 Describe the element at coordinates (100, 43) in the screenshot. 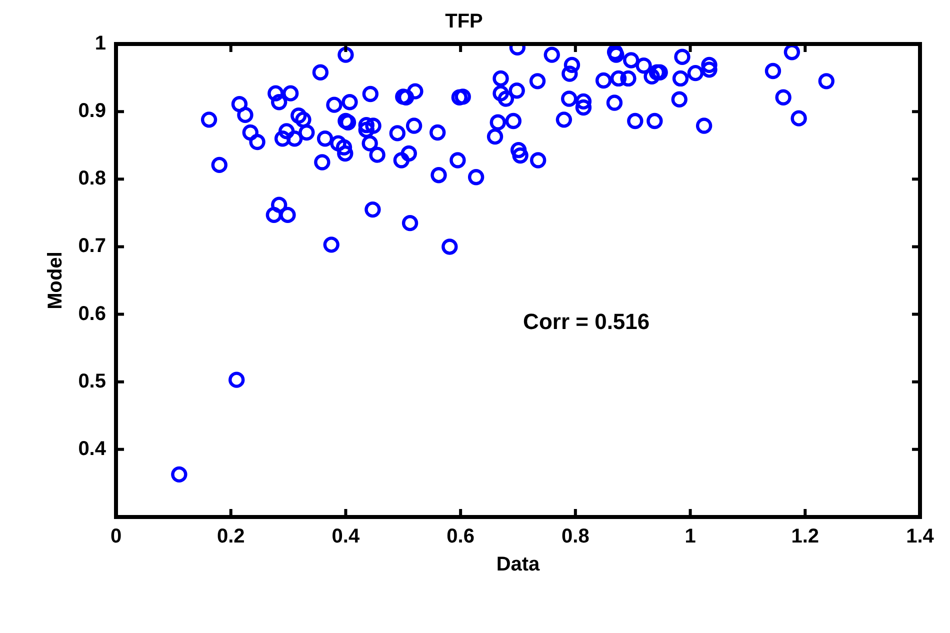

I see `y-tick-label: 1` at that location.